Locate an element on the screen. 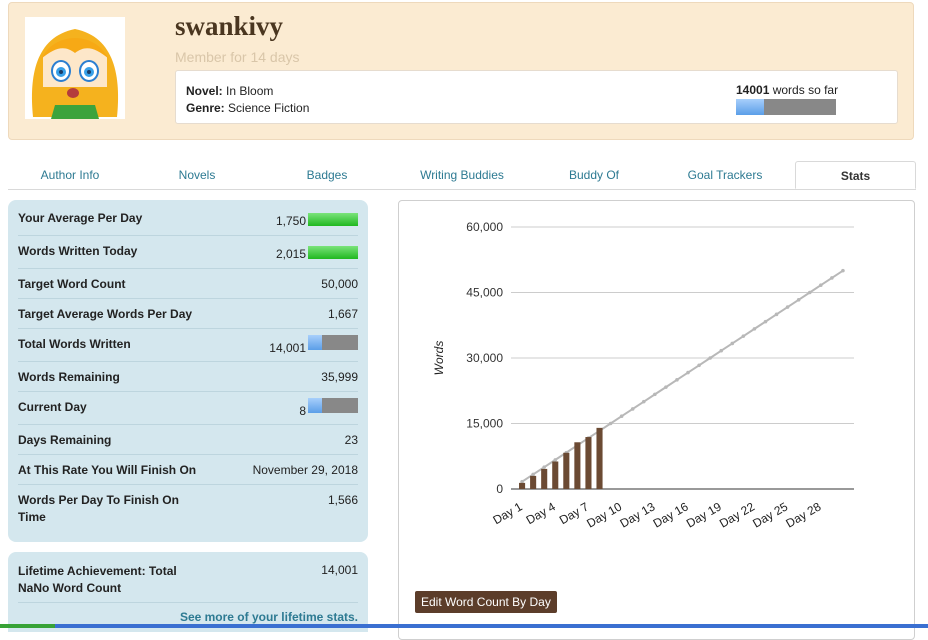  avatar is located at coordinates (75, 68).